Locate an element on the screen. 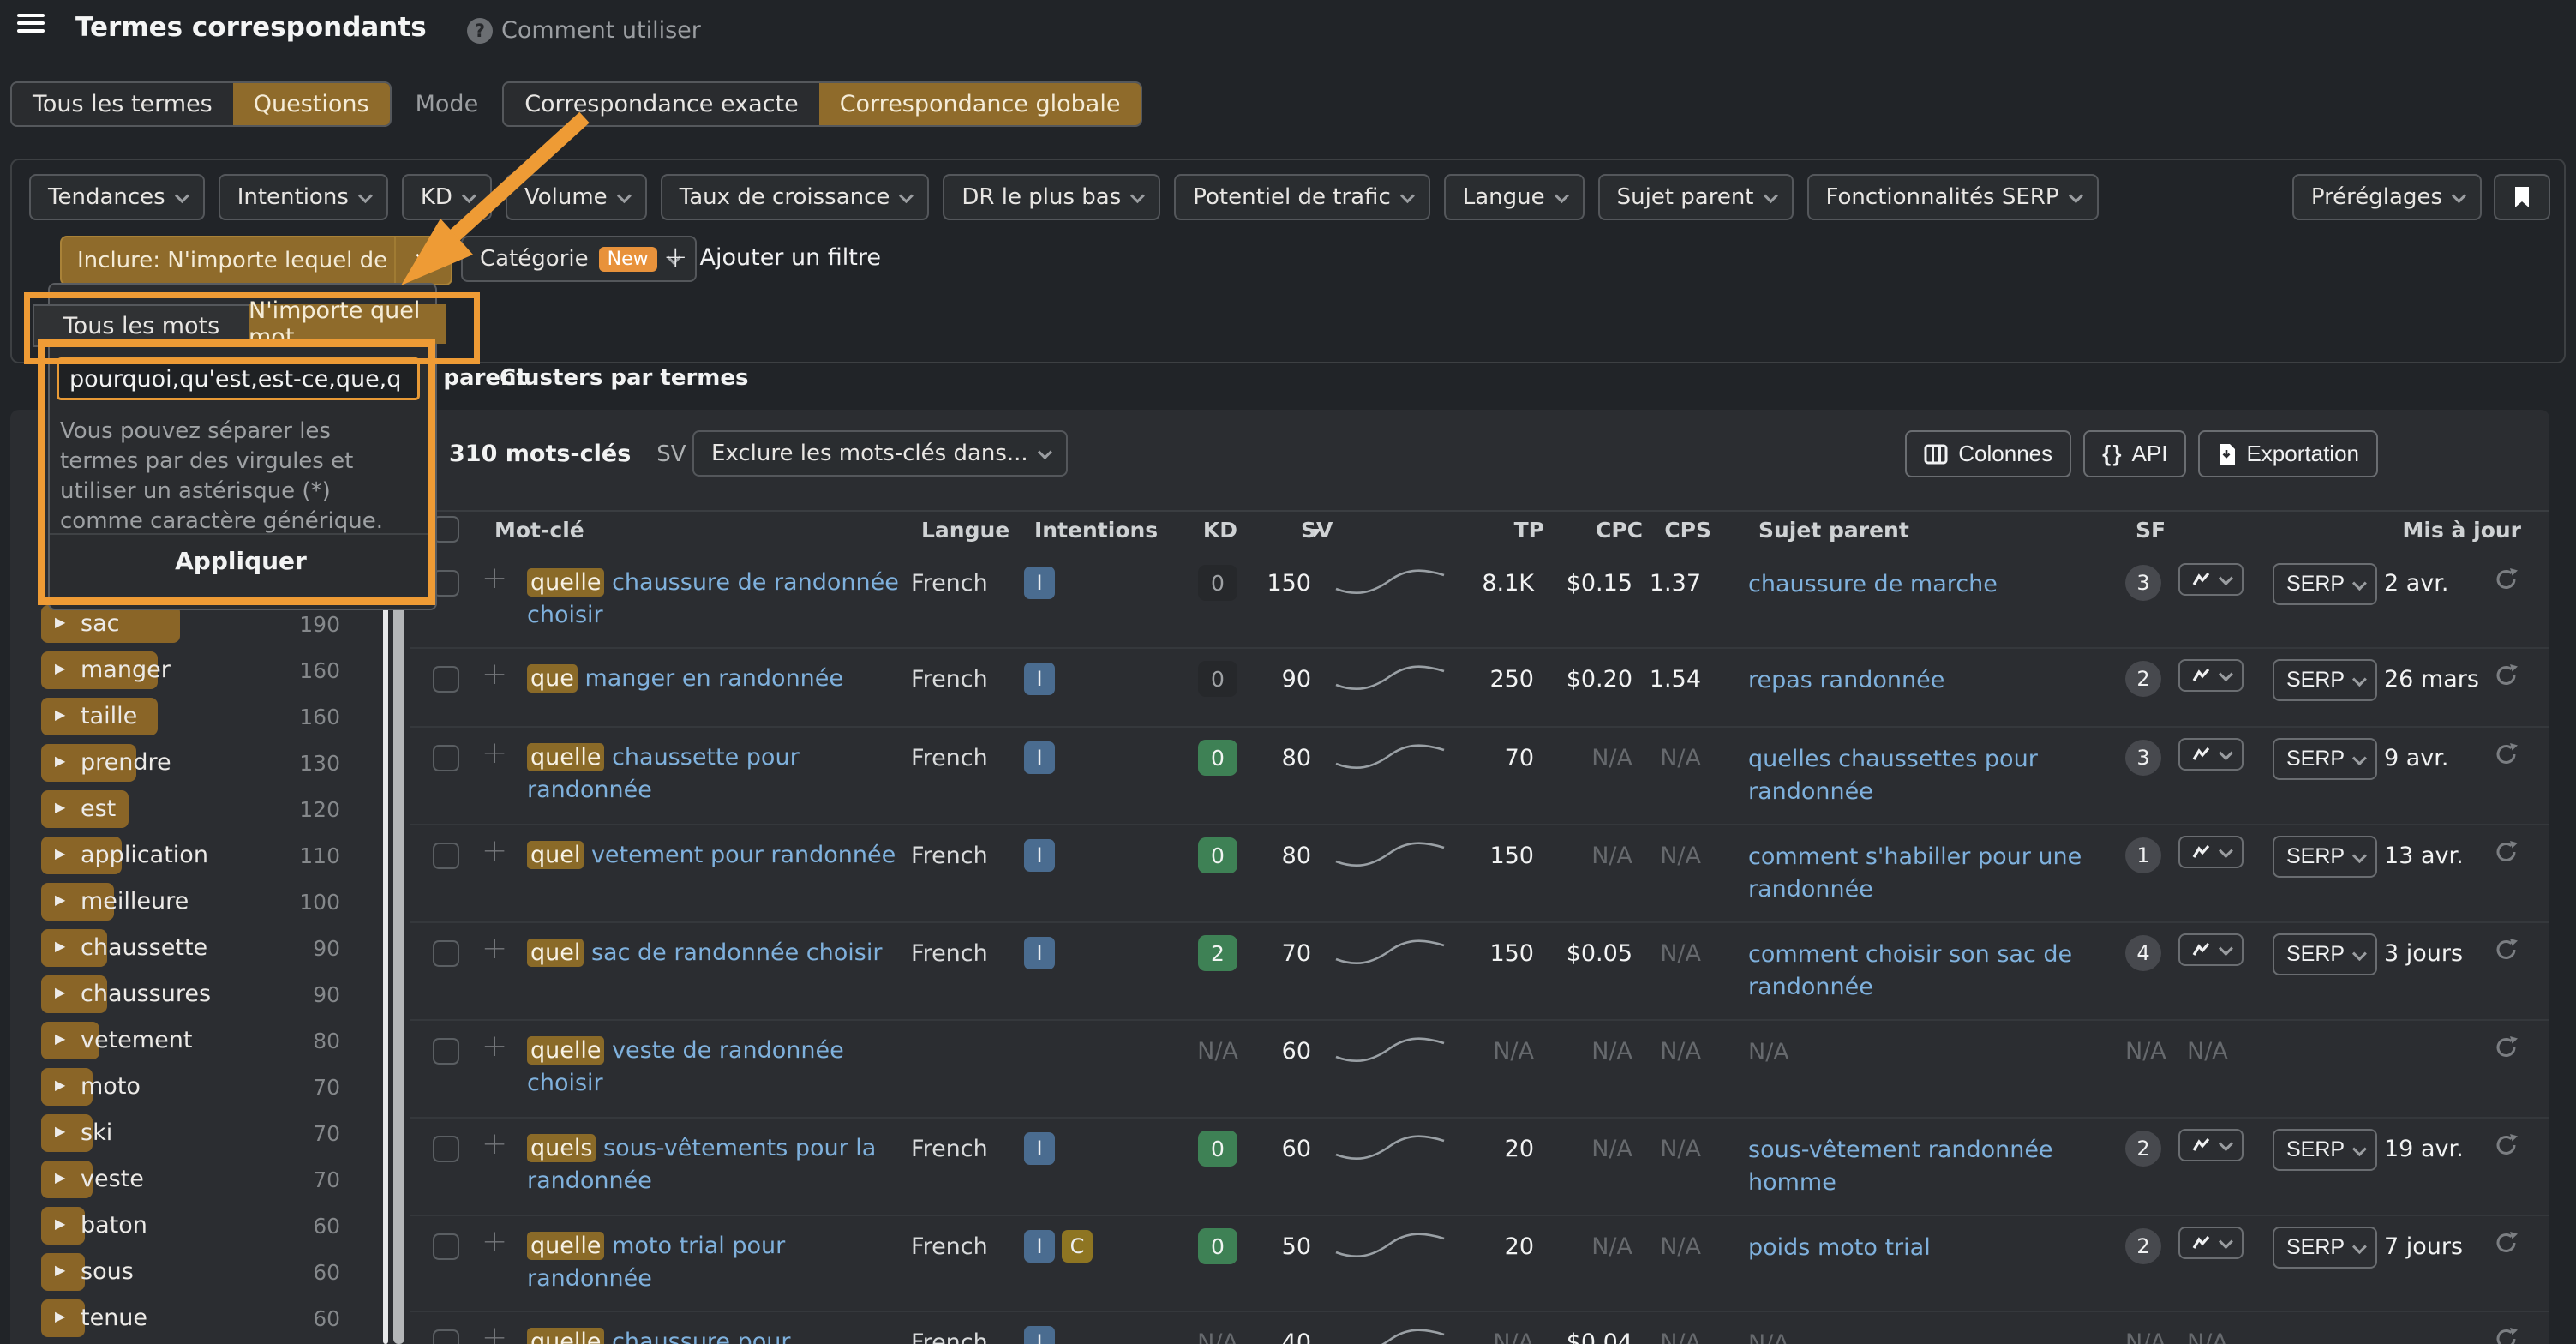 This screenshot has width=2576, height=1344. filter-lowest-dr: DR le plus bas is located at coordinates (1052, 197).